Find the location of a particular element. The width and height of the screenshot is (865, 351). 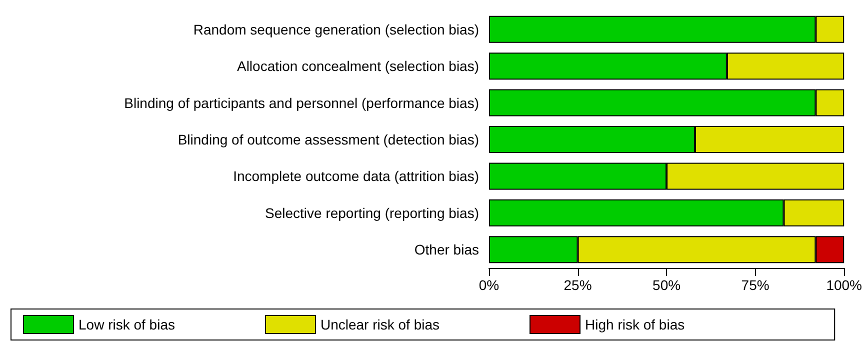

y-tick-label: Other bias is located at coordinates (446, 250).